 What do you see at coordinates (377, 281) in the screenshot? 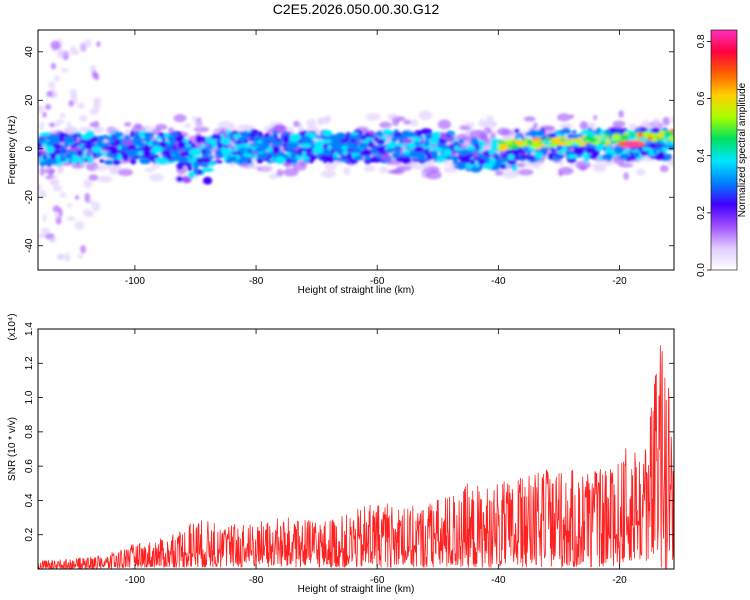
I see `x-tick-label: -60` at bounding box center [377, 281].